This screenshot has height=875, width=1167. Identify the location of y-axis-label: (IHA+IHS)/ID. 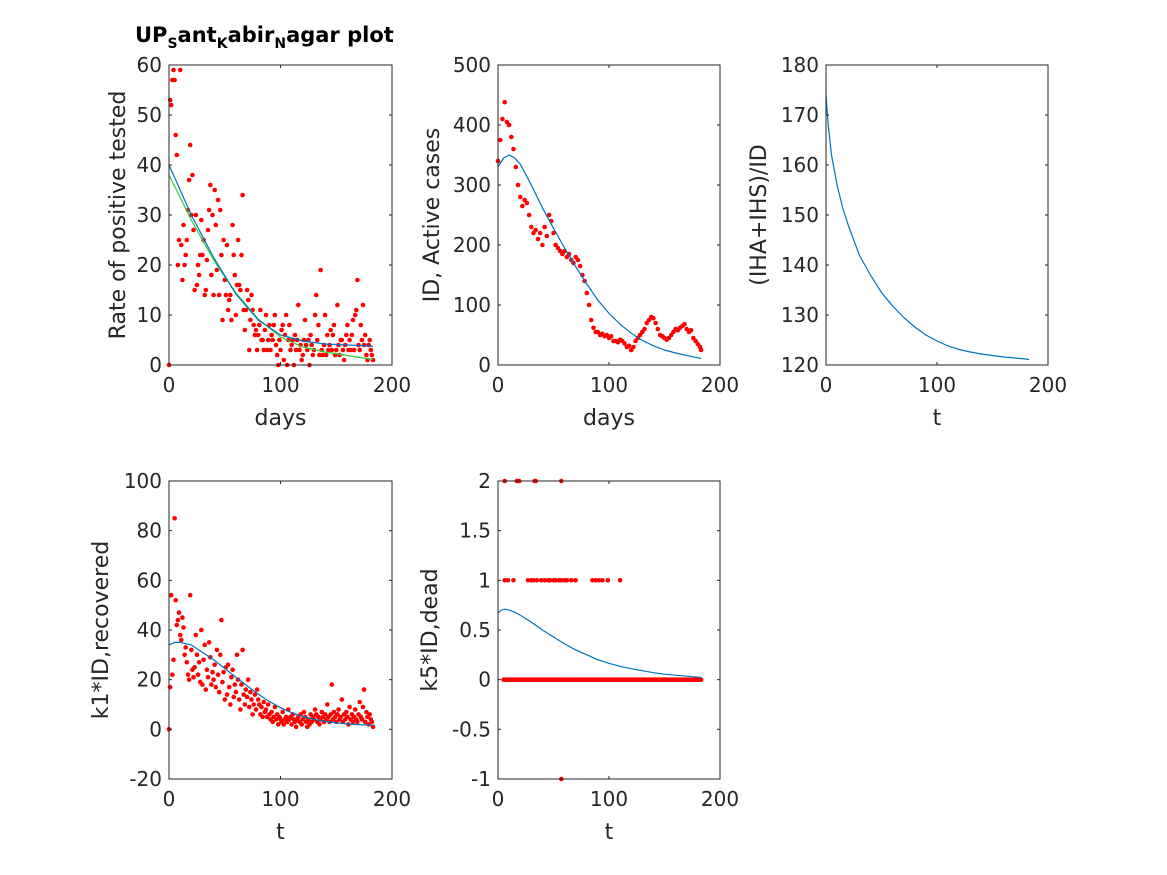
(759, 215).